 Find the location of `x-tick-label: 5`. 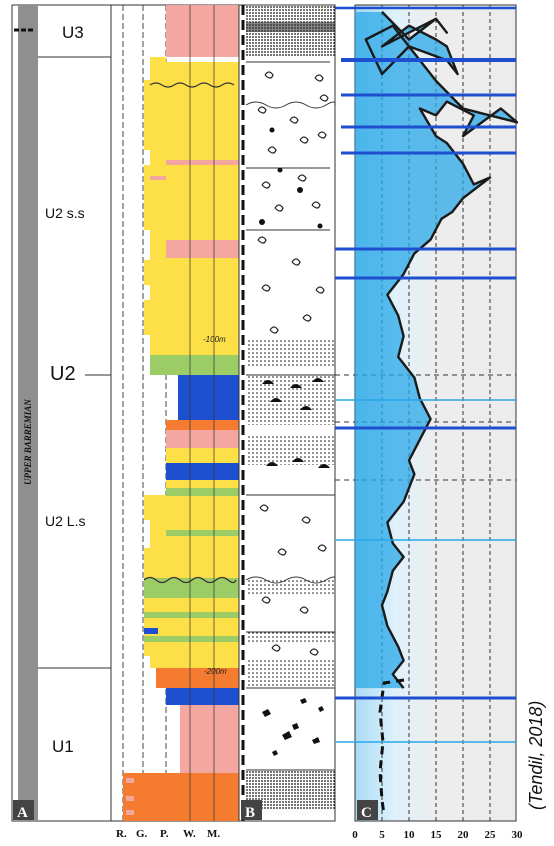

x-tick-label: 5 is located at coordinates (382, 835).